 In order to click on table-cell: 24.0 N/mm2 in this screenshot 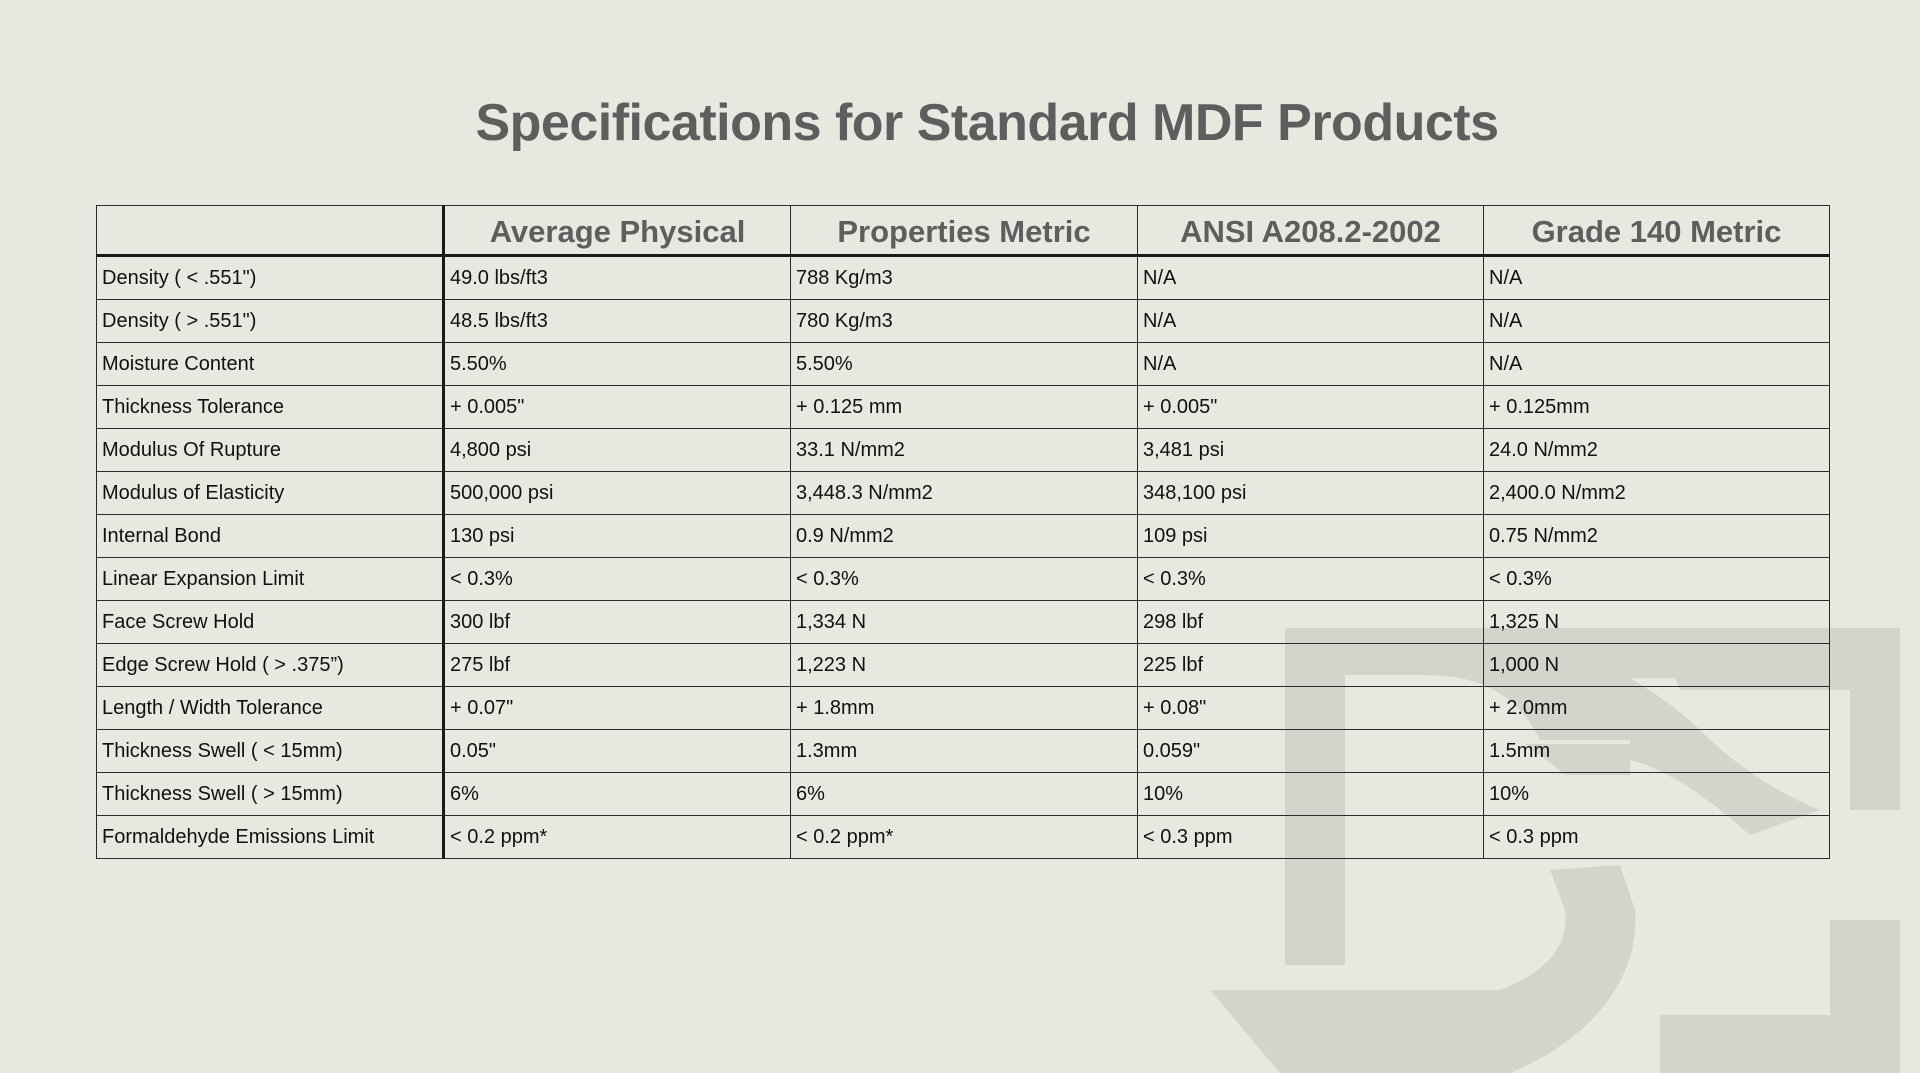, I will do `click(1656, 450)`.